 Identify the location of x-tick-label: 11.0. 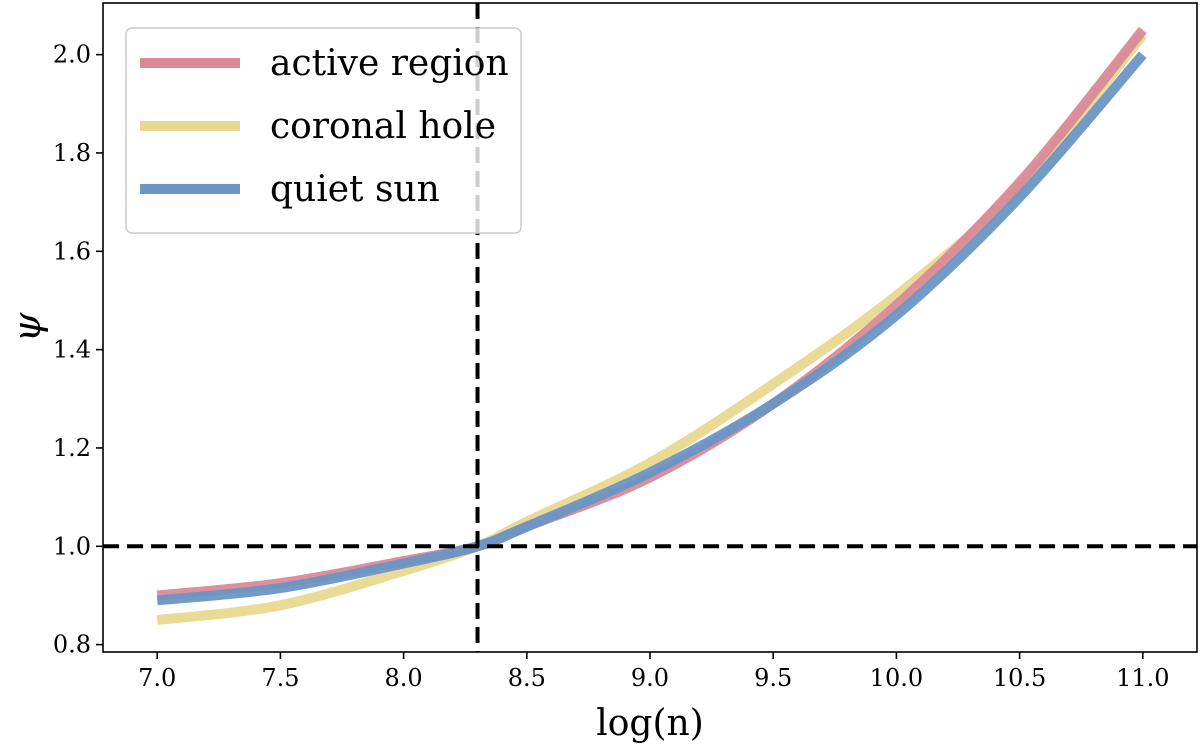
(1142, 678).